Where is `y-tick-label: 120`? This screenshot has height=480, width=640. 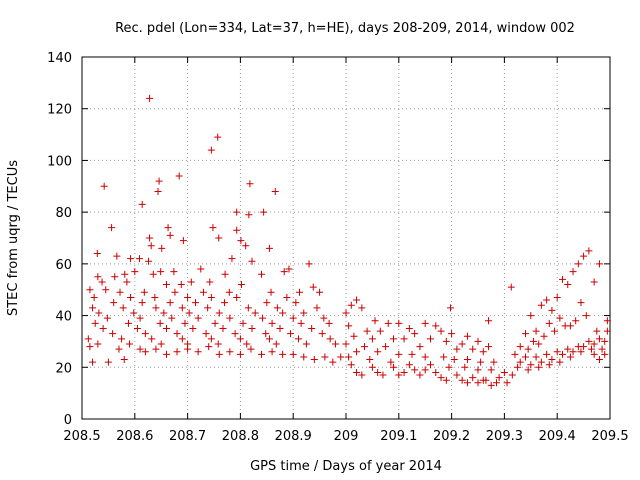 y-tick-label: 120 is located at coordinates (59, 110).